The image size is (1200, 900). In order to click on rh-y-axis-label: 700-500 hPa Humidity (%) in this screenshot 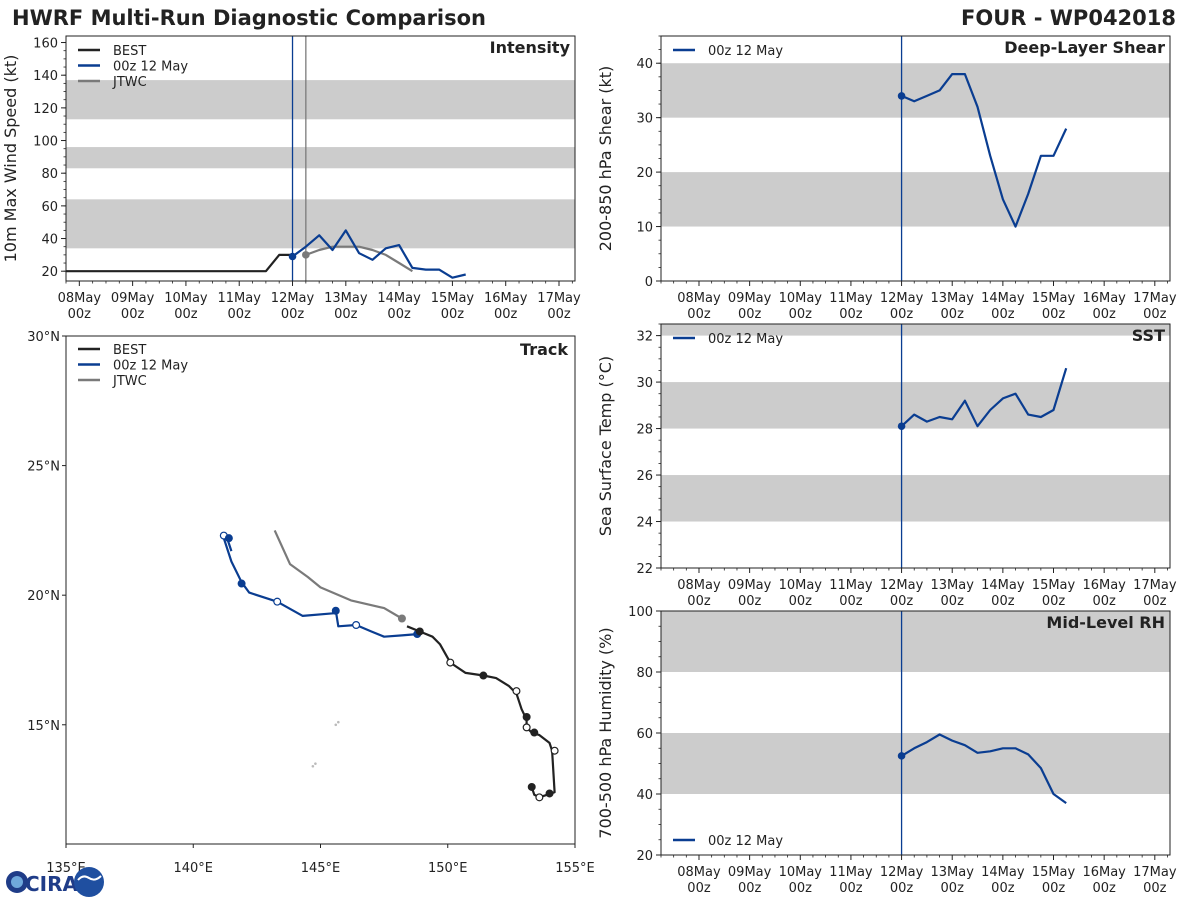, I will do `click(605, 732)`.